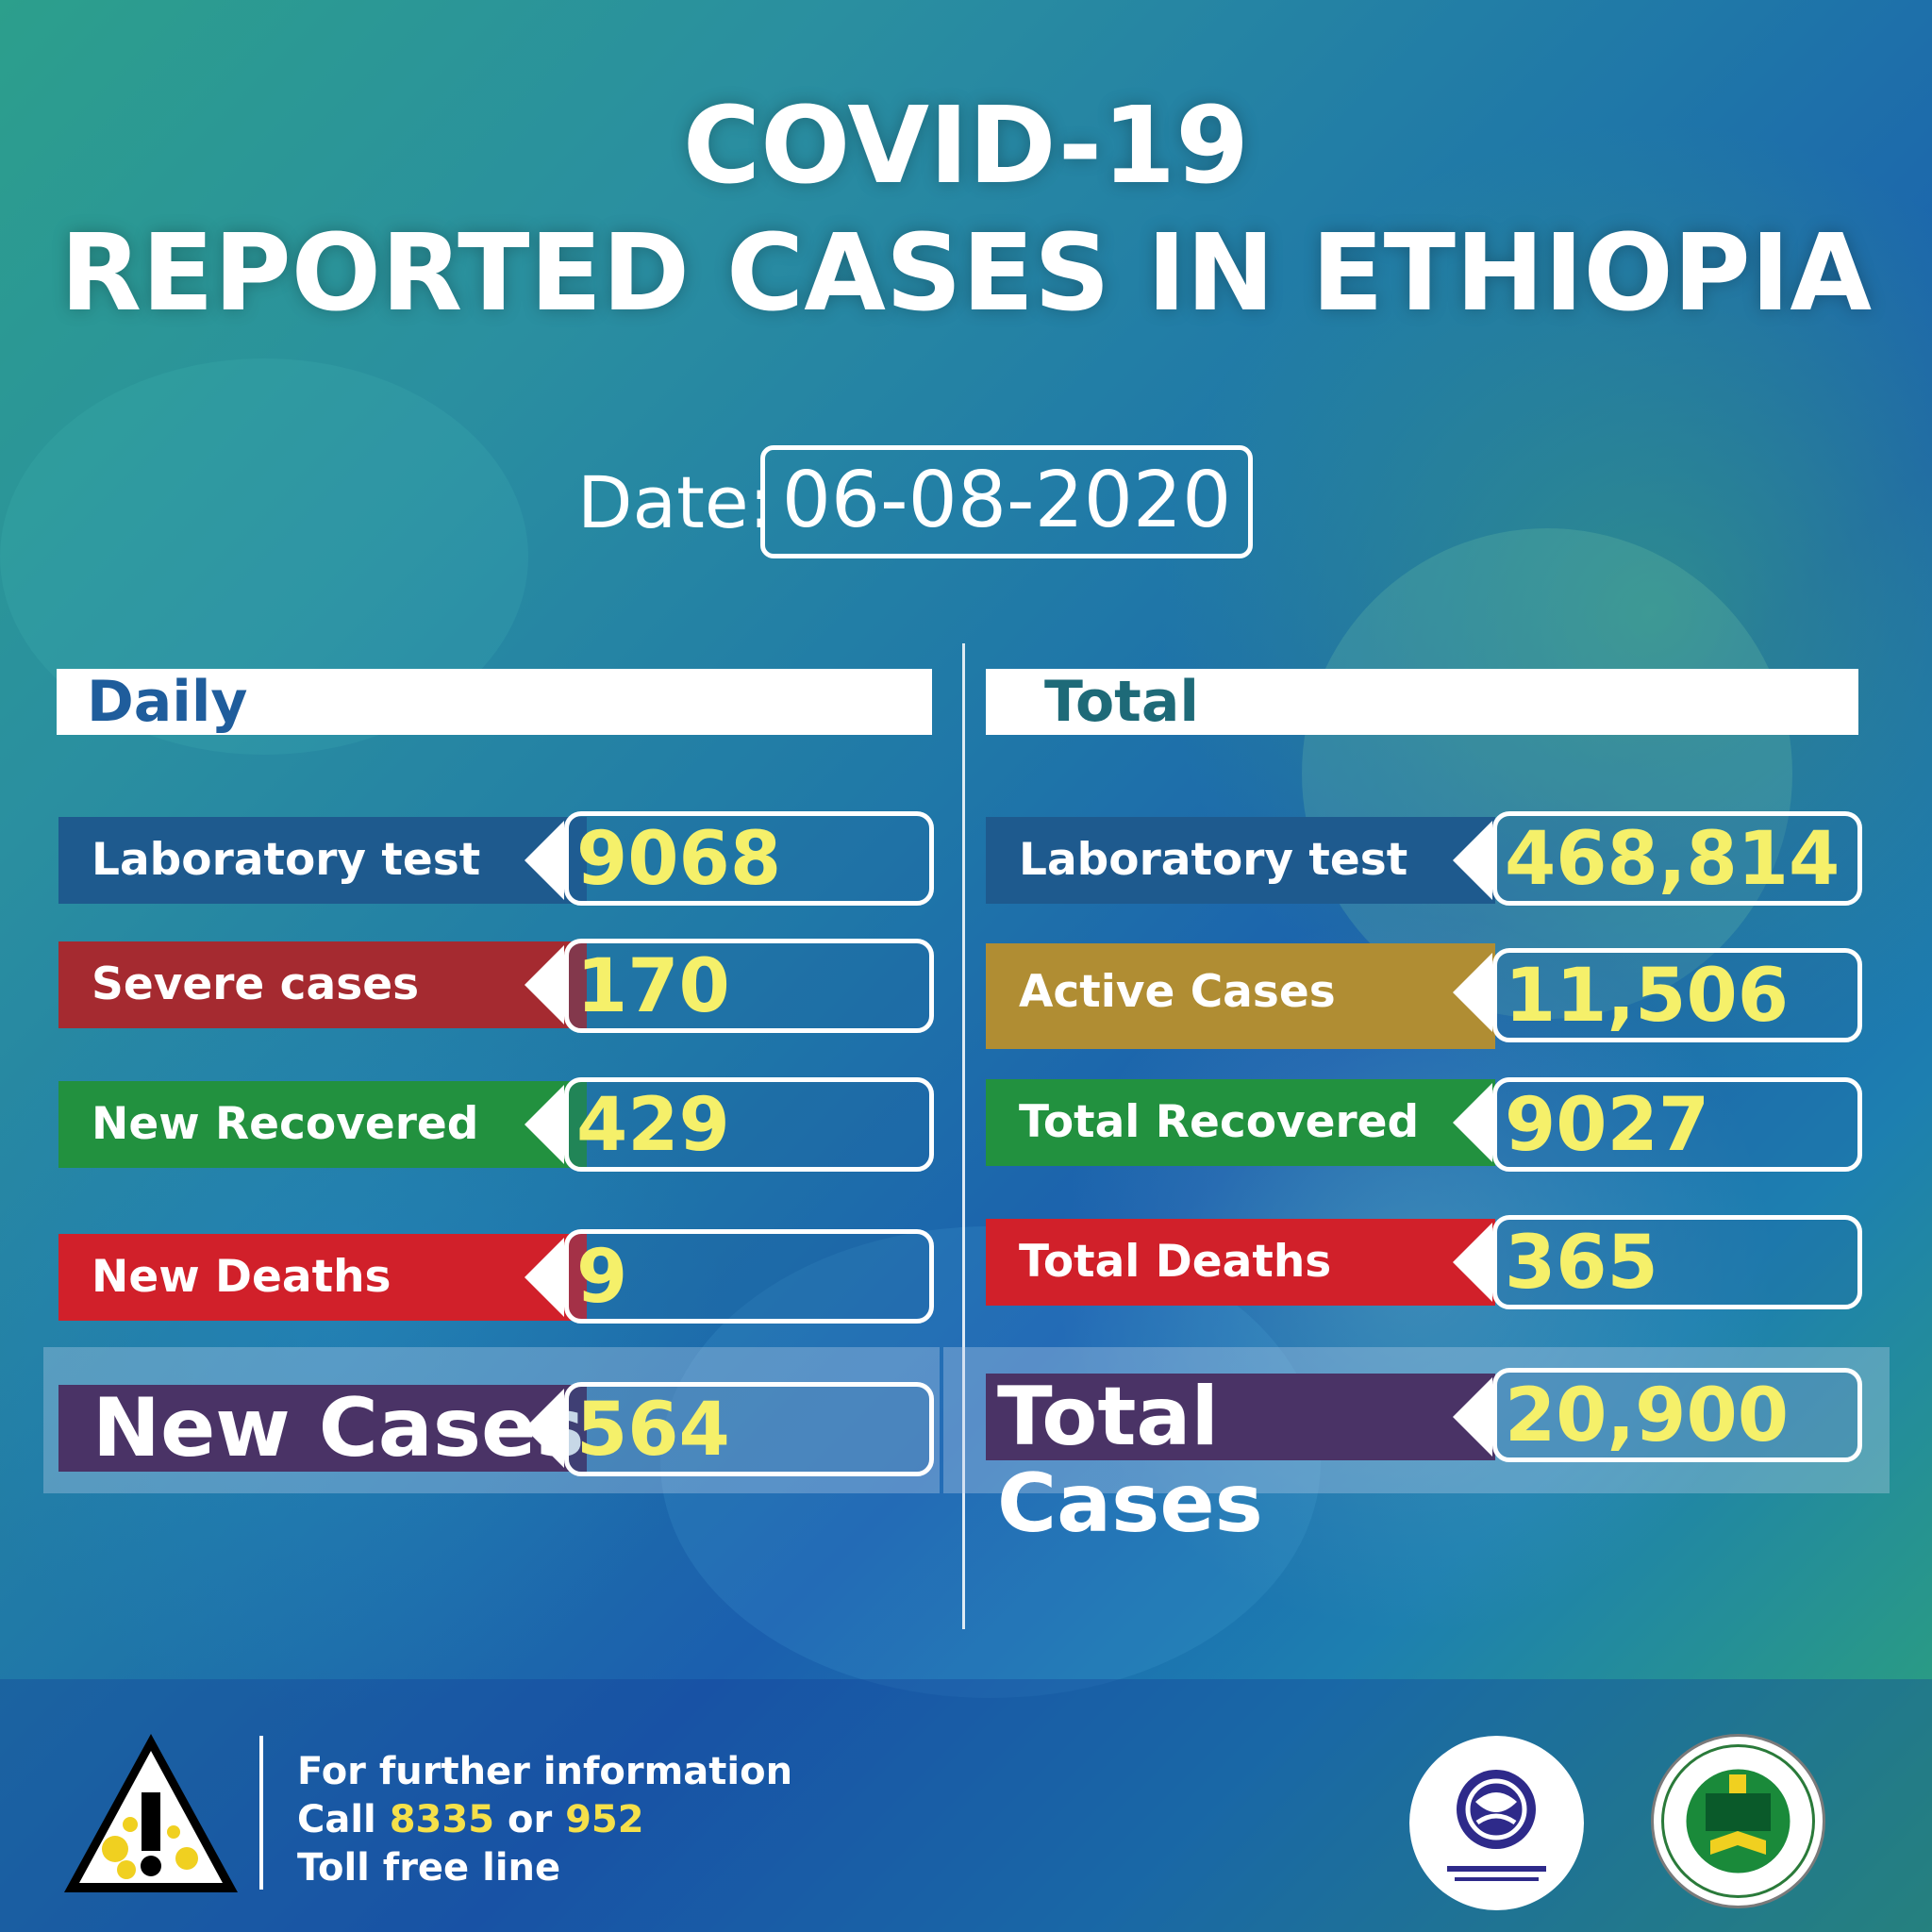  What do you see at coordinates (442, 1819) in the screenshot?
I see `phone-number-1: 8335` at bounding box center [442, 1819].